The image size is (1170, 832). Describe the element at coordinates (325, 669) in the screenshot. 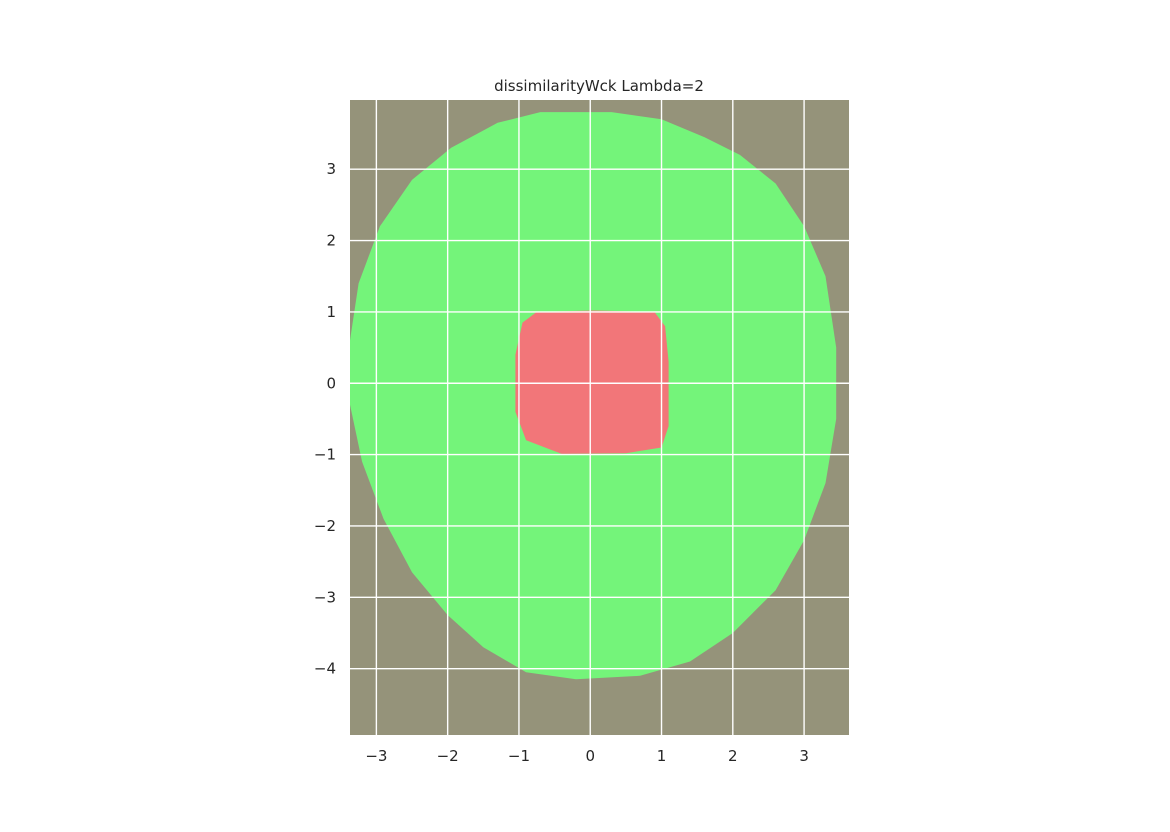

I see `y-tick-label: −4` at that location.